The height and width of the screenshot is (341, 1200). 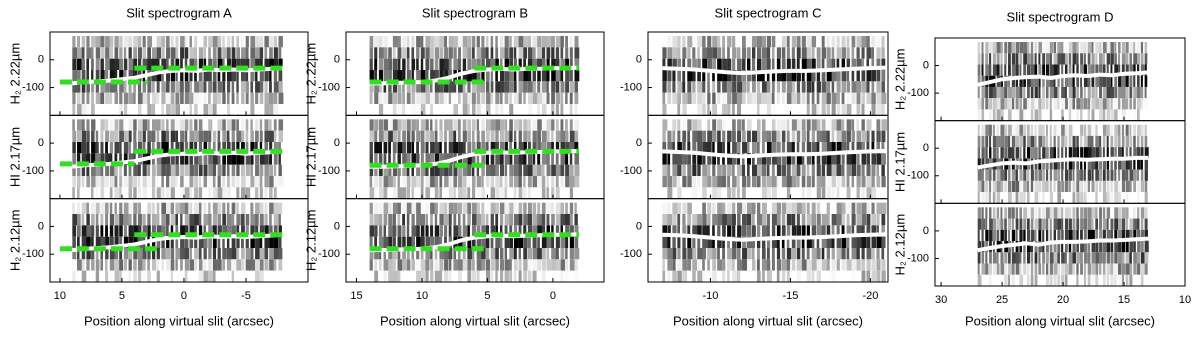 What do you see at coordinates (1038, 162) in the screenshot?
I see `subpanel: 0-100HI 2.17µm` at bounding box center [1038, 162].